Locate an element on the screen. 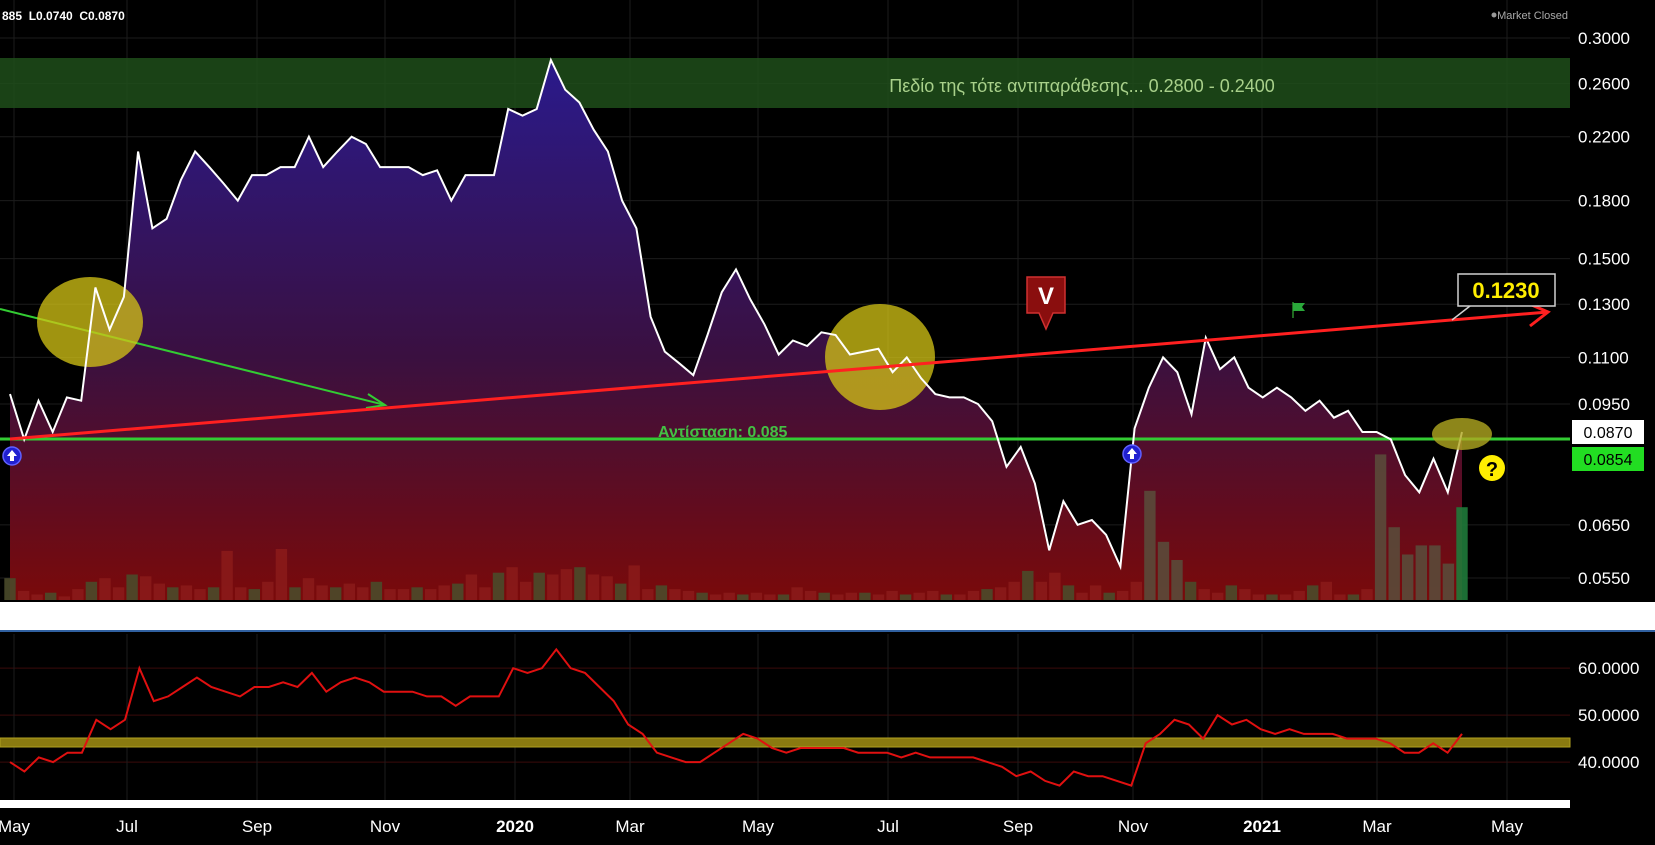 Image resolution: width=1655 pixels, height=845 pixels. time-tick-label: 2020 is located at coordinates (515, 826).